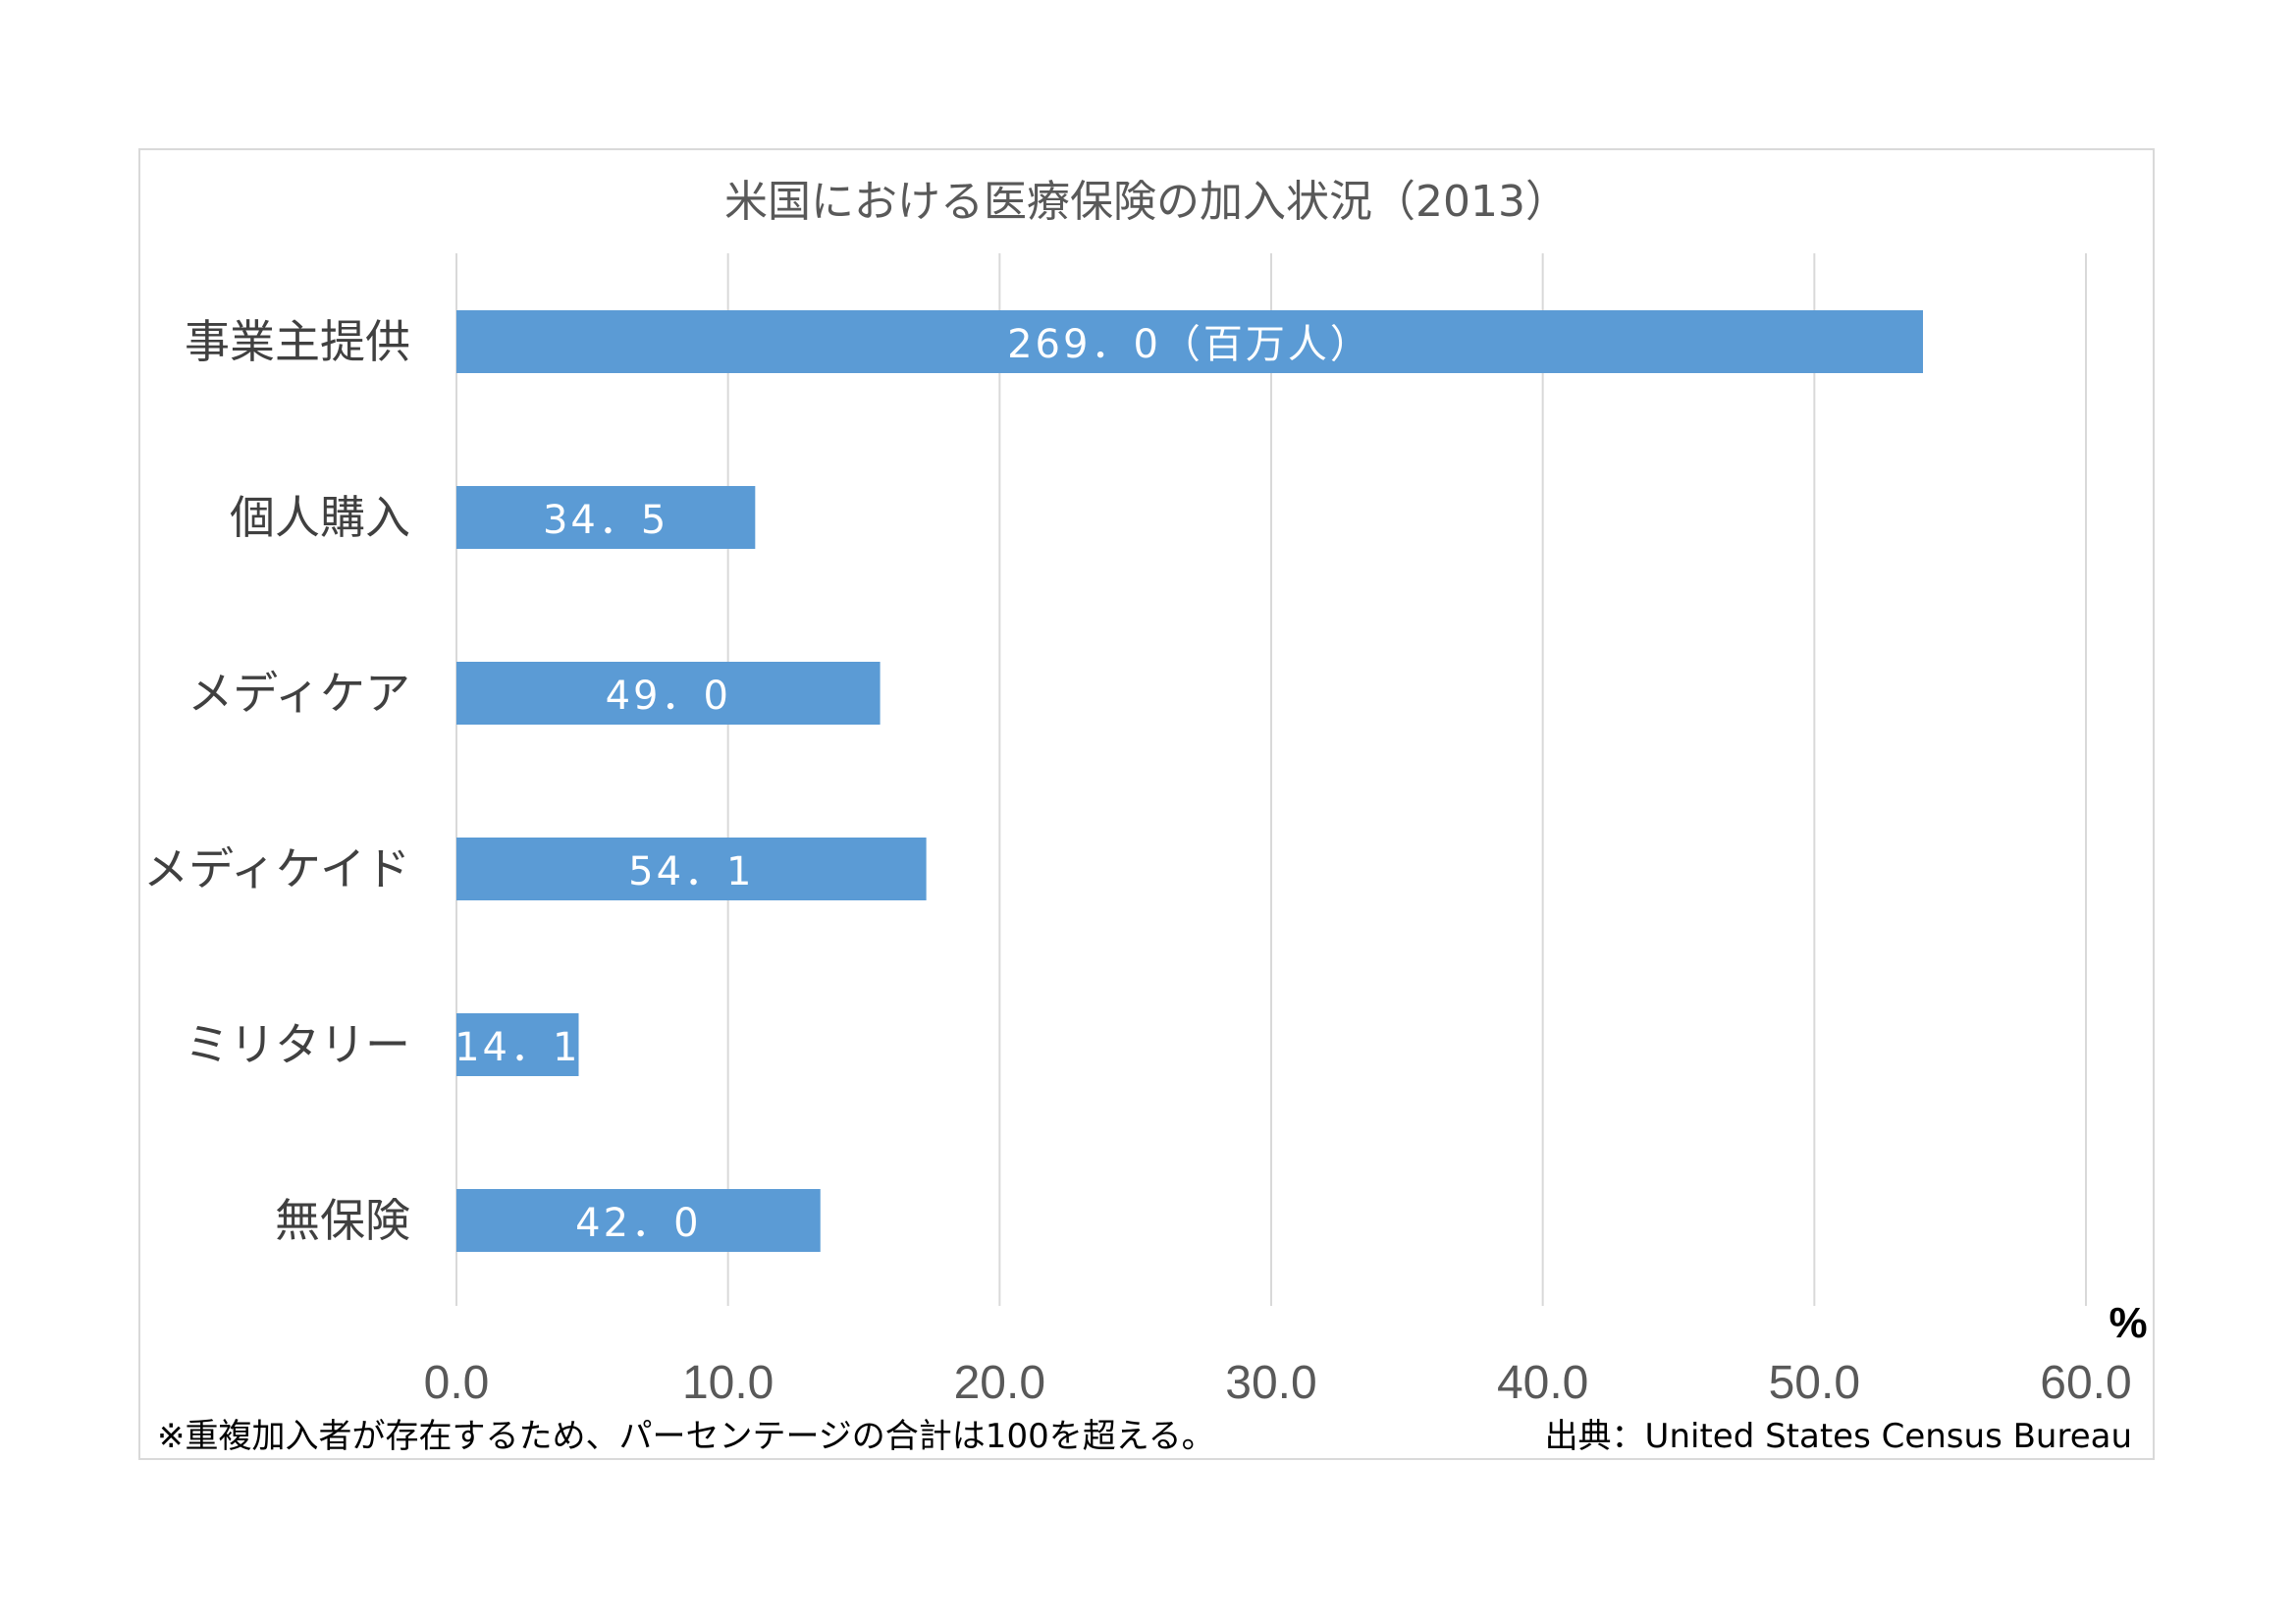  Describe the element at coordinates (320, 517) in the screenshot. I see `category-label: 個人購入` at that location.